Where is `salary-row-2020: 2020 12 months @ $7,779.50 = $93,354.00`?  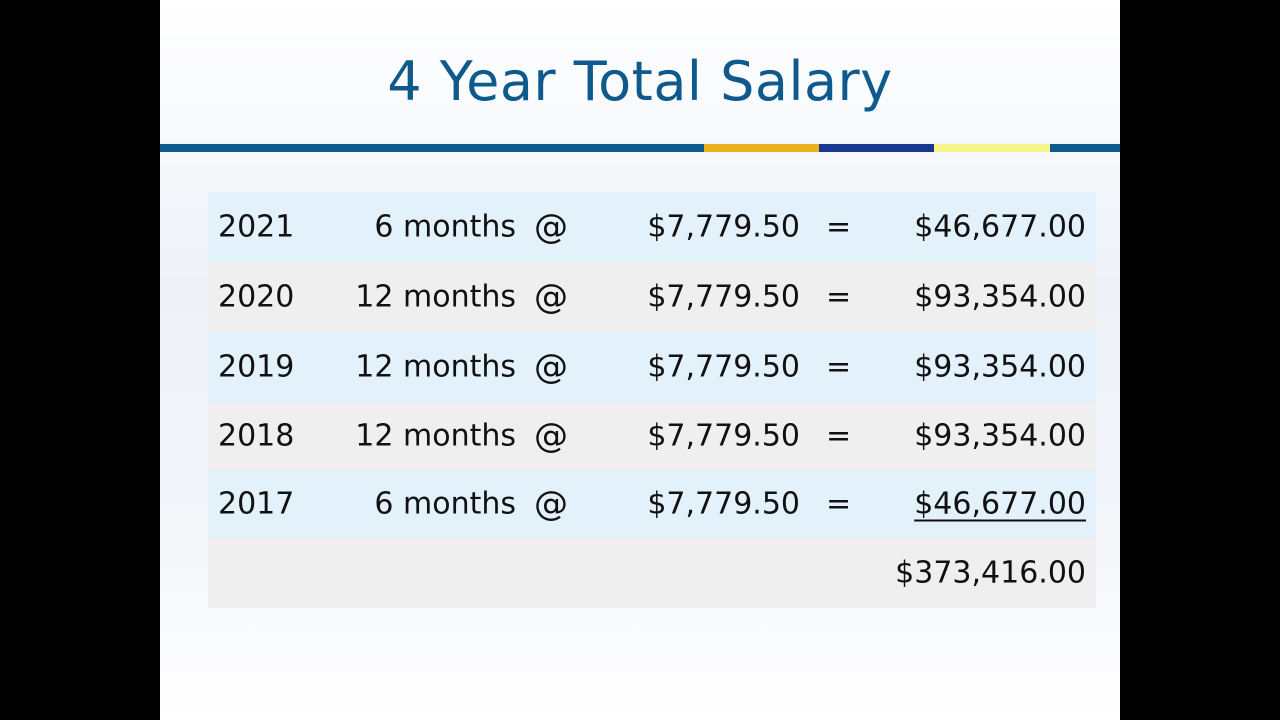
salary-row-2020: 2020 12 months @ $7,779.50 = $93,354.00 is located at coordinates (652, 297).